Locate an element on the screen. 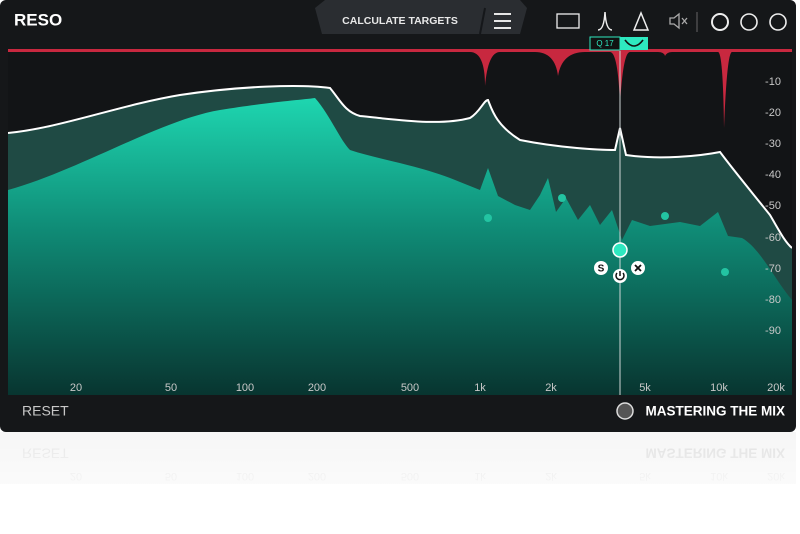 This screenshot has height=534, width=800. settings-icon is located at coordinates (720, 22).